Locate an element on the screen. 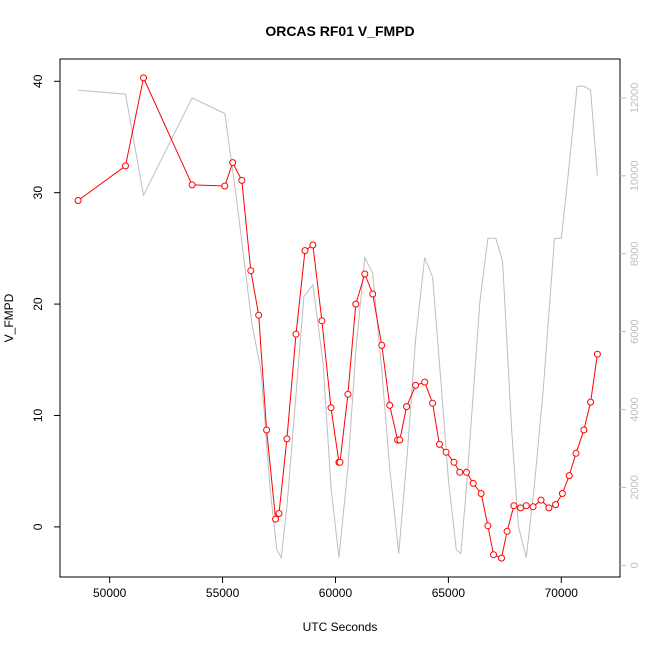  x-tick-label: 70000 is located at coordinates (562, 593).